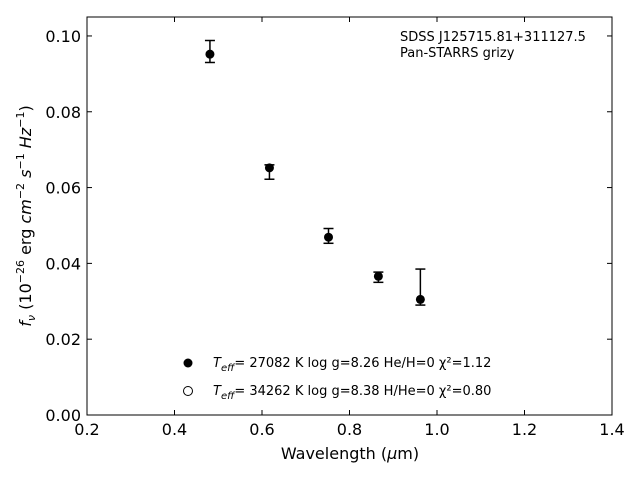 Image resolution: width=640 pixels, height=480 pixels. Describe the element at coordinates (26, 215) in the screenshot. I see `y-axis-label: fν (10−26 erg cm−2 s−1 Hz−1)` at that location.